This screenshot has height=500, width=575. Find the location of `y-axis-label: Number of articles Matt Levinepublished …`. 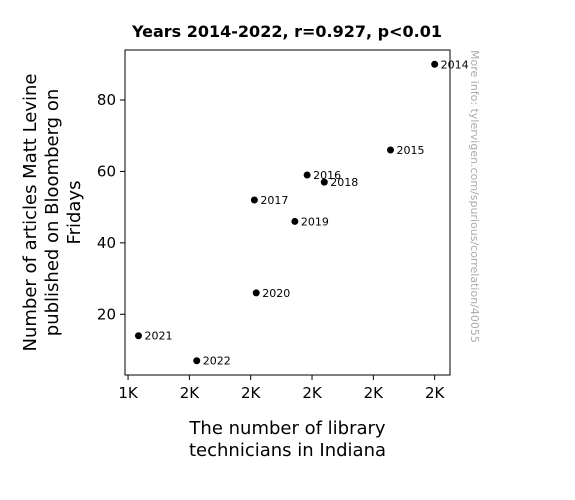

y-axis-label: Number of articles Matt Levinepublished … is located at coordinates (52, 213).